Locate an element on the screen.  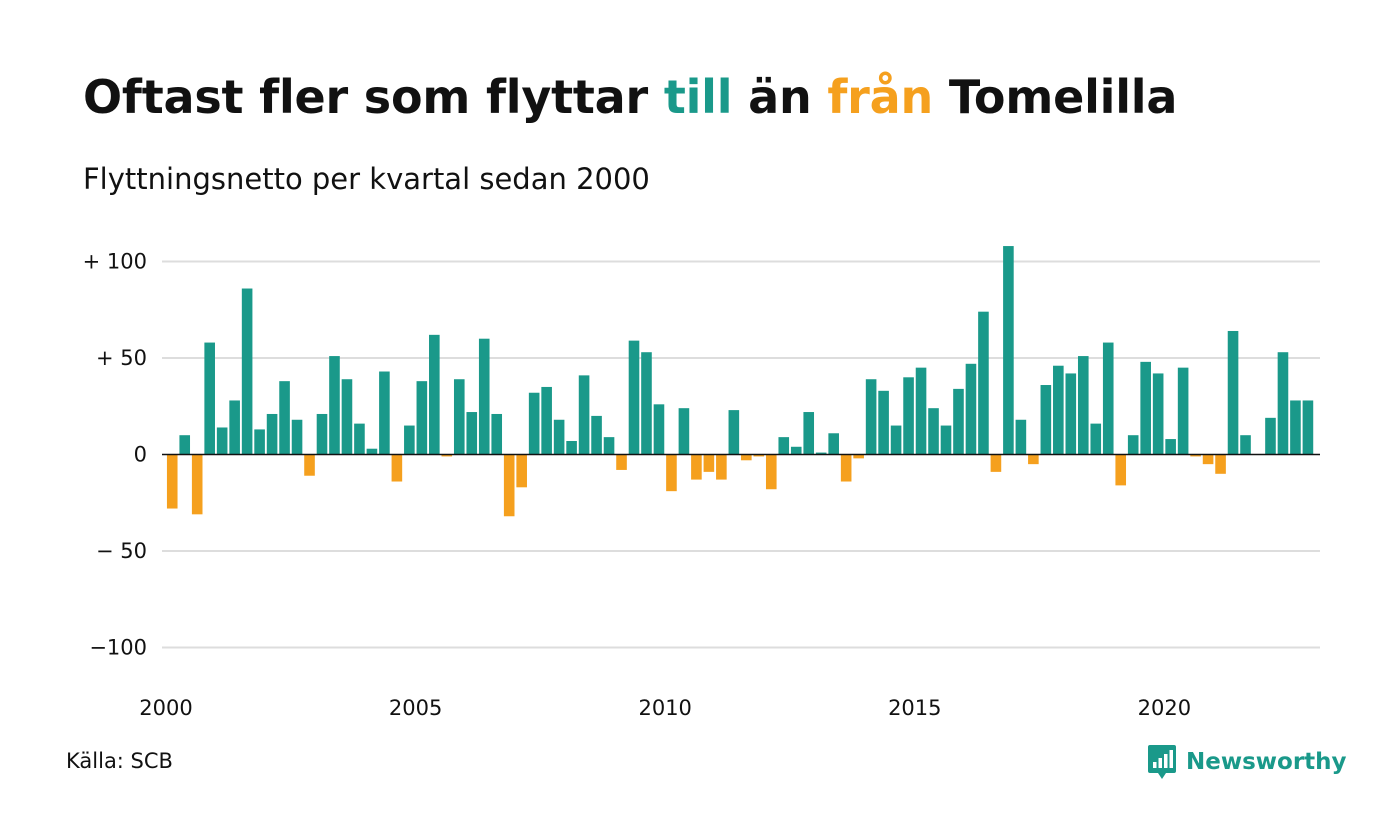
x-tick-label: 2020 is located at coordinates (1164, 708).